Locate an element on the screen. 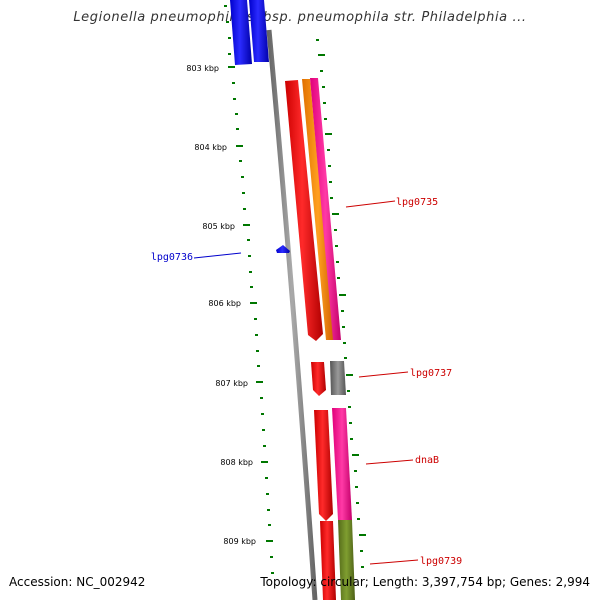 This screenshot has height=600, width=600. gene-label-lpg0735: lpg0735 is located at coordinates (417, 202).